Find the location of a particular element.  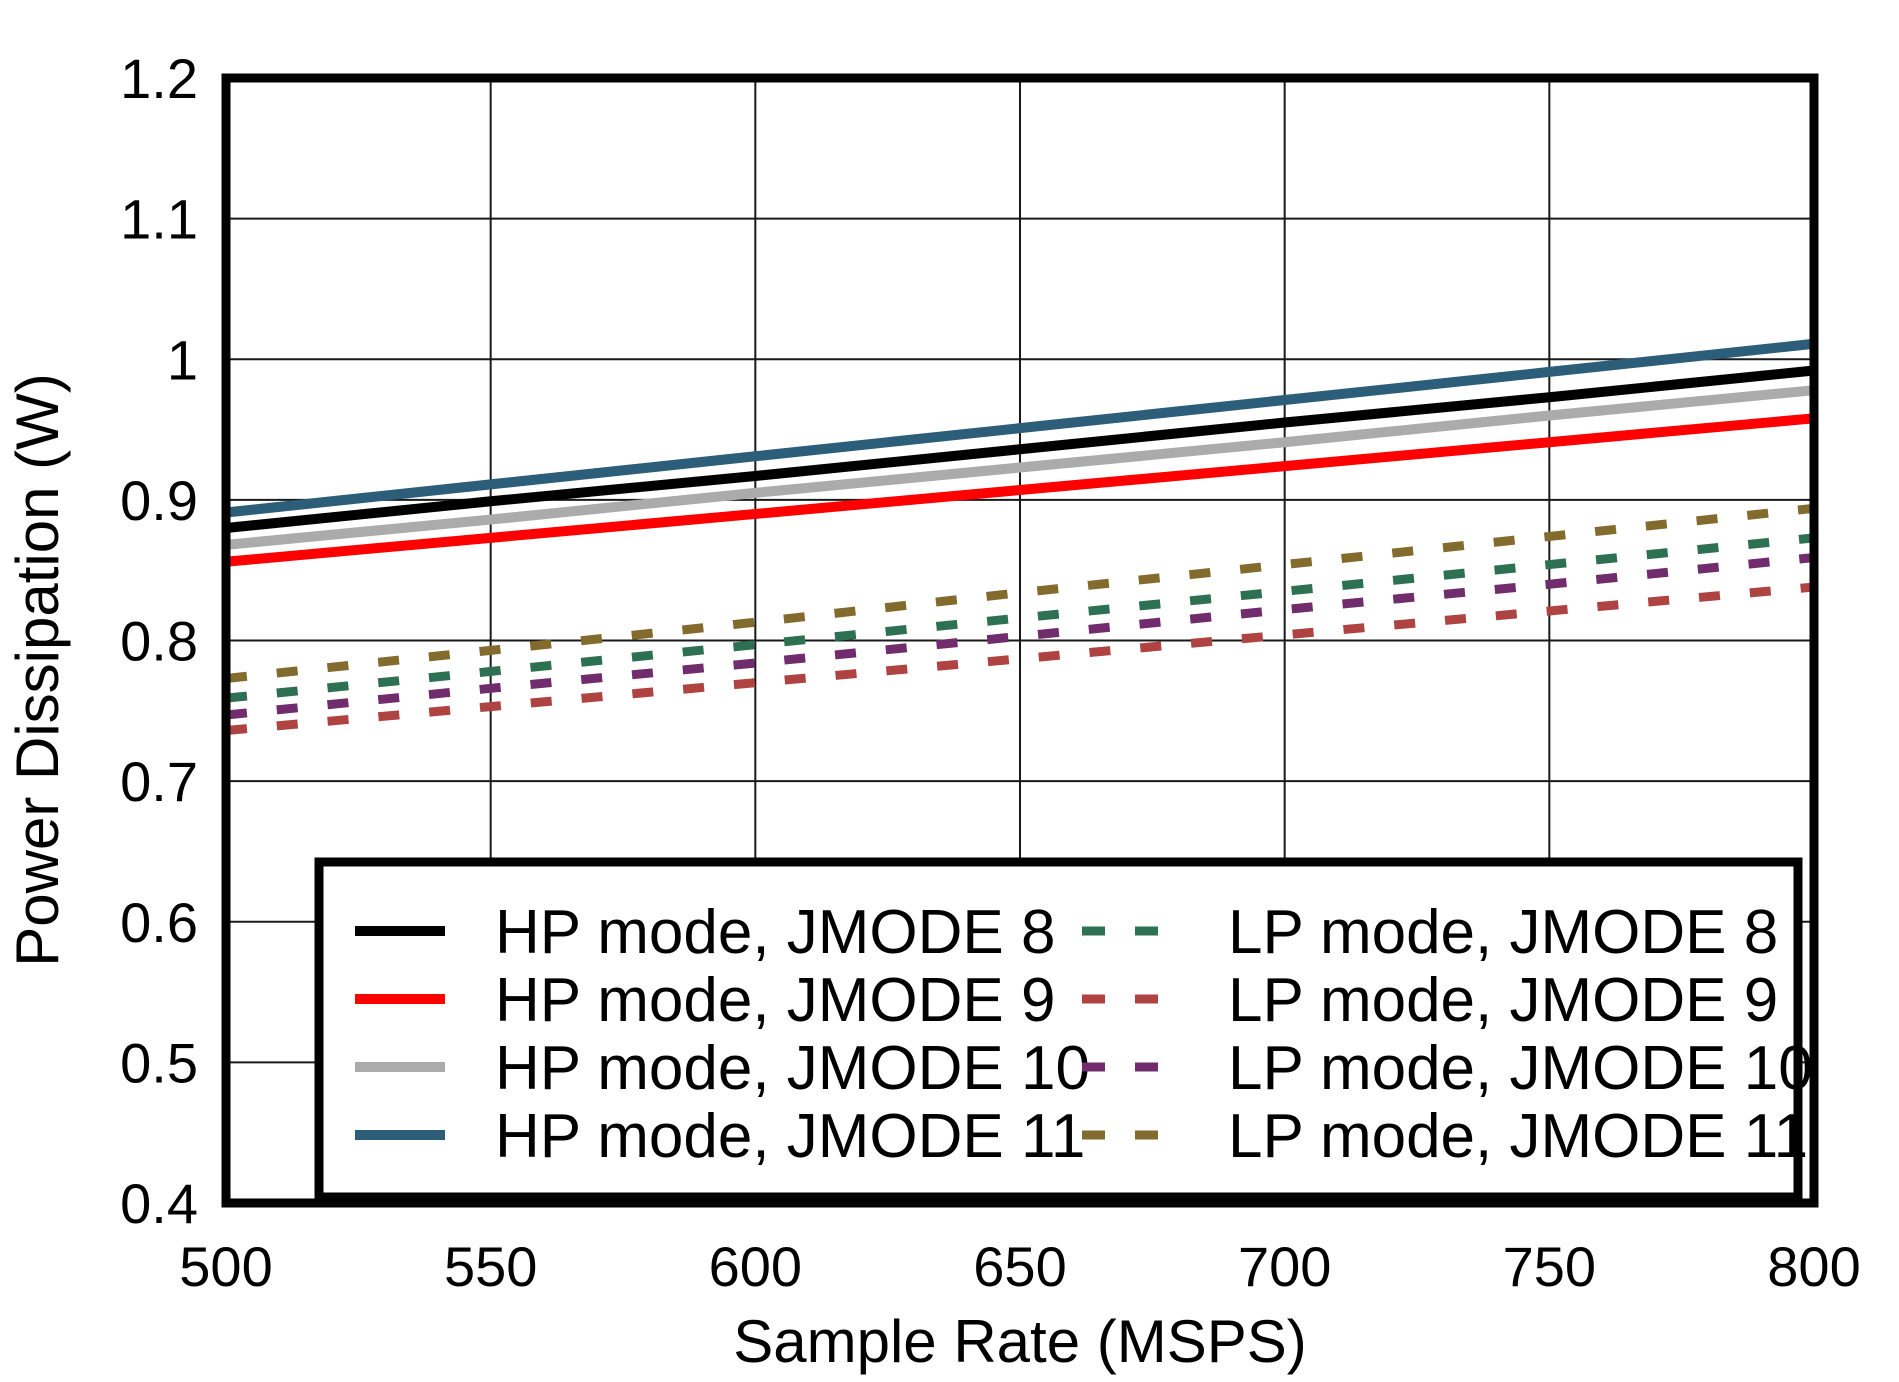

legend-item-hp-mode-jmode-11: HP mode, JMODE 11 is located at coordinates (720, 1136).